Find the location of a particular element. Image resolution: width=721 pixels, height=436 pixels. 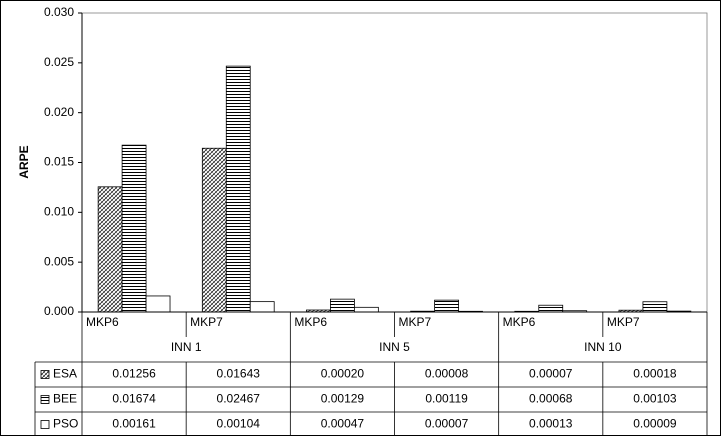

table-value: 0.00008 is located at coordinates (447, 374).